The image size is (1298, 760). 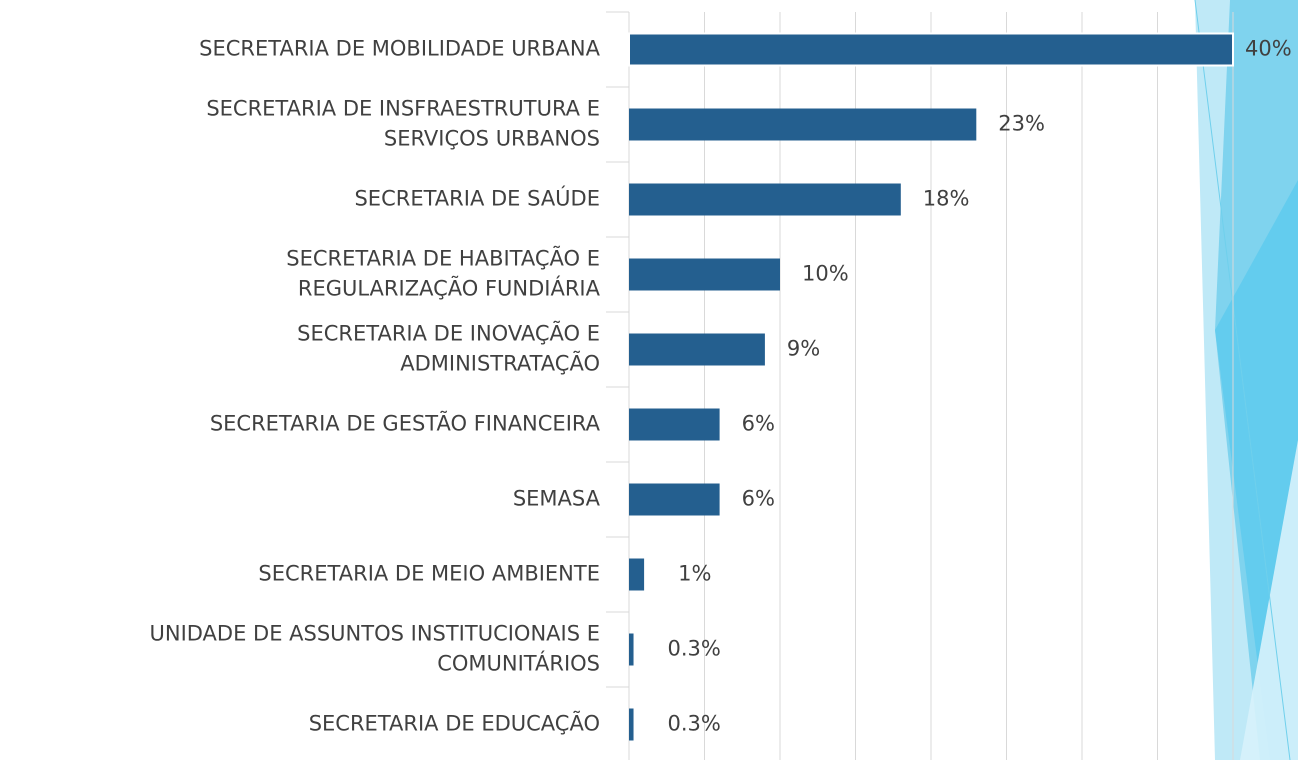 I want to click on category-label: SECRETARIA DE INOVAÇÃO E ADMINISTRATAÇÃO, so click(x=448, y=348).